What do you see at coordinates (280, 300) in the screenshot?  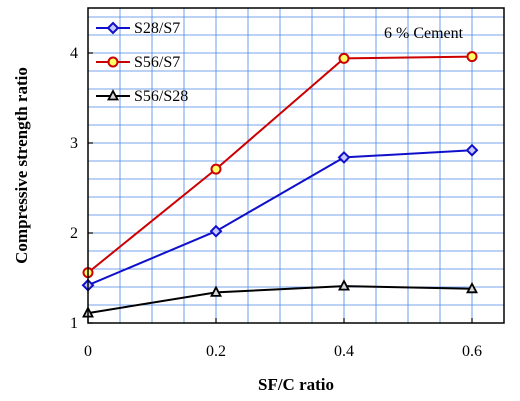 I see `series-line-s56-s28` at bounding box center [280, 300].